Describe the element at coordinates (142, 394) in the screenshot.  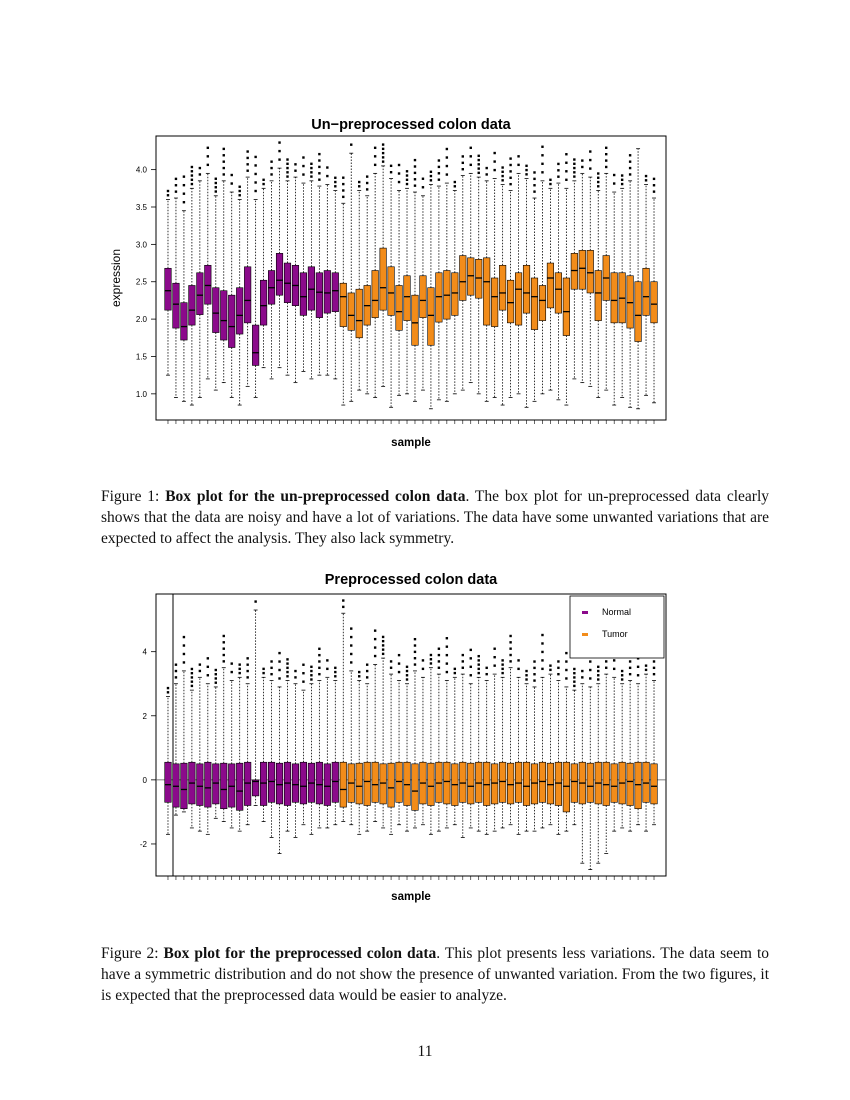
I see `y-tick-label: 1.0` at that location.